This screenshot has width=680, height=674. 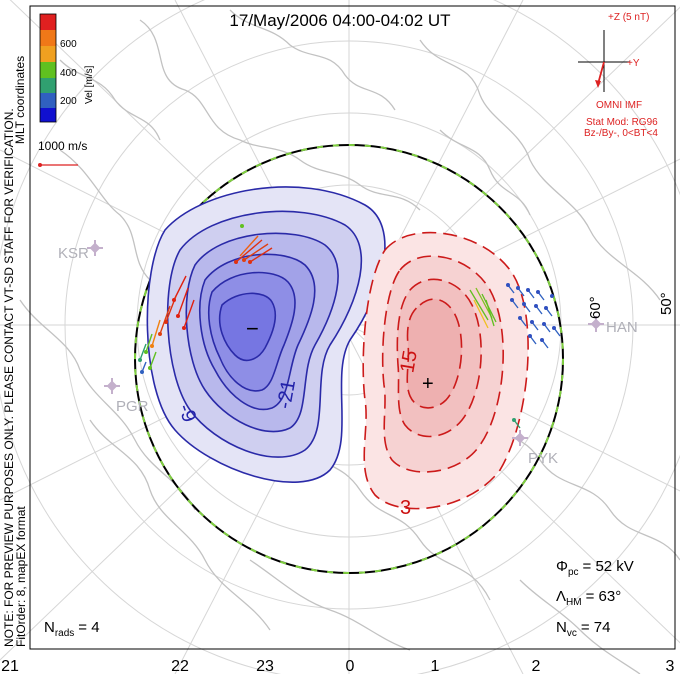 What do you see at coordinates (112, 386) in the screenshot?
I see `station-marker-pgr` at bounding box center [112, 386].